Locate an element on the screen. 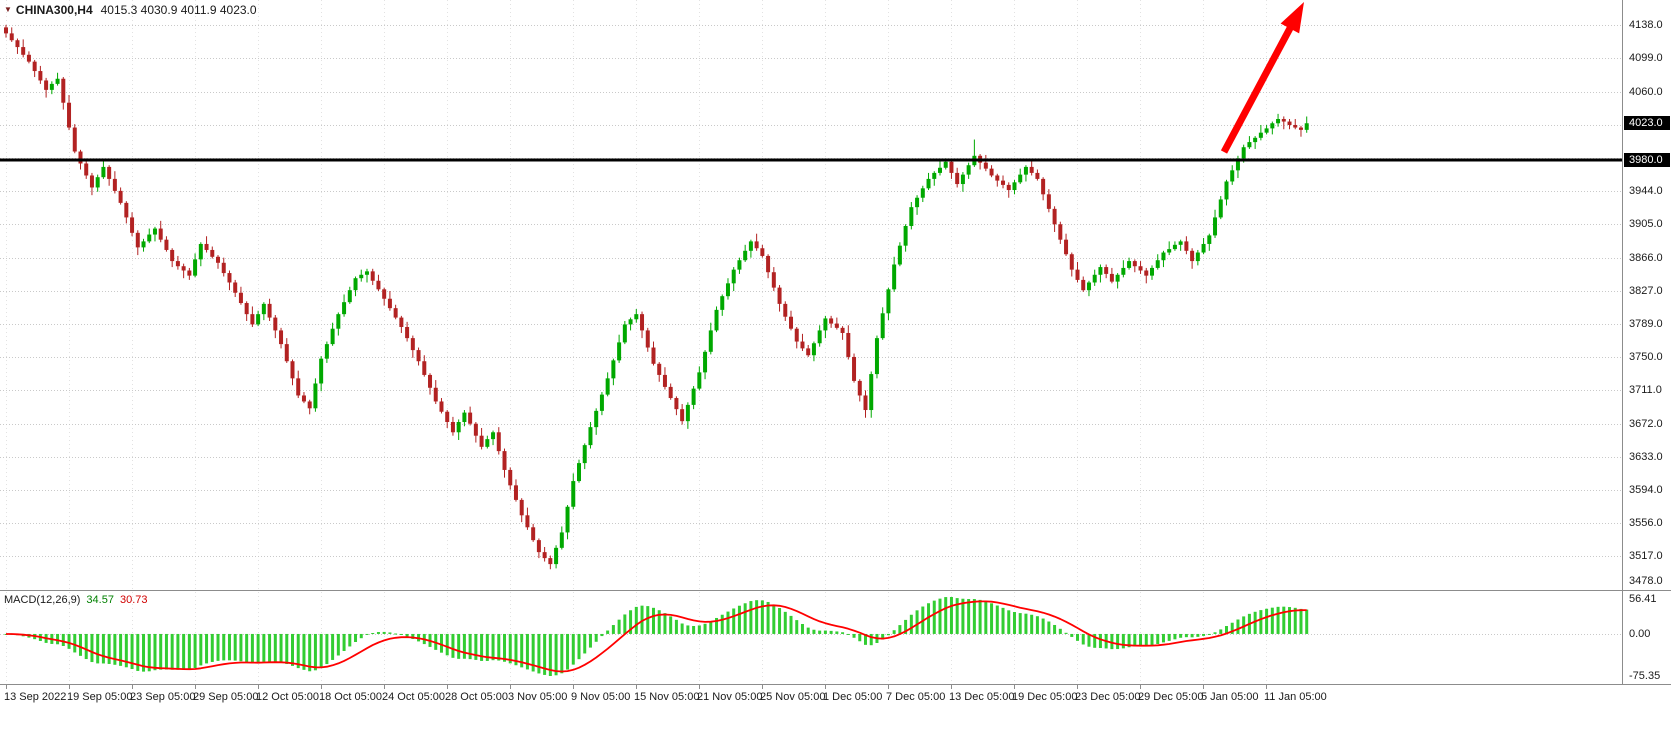 This screenshot has width=1671, height=752. macd-indicator-pane: MACD(12,26,9) 34.57 30.73 is located at coordinates (811, 637).